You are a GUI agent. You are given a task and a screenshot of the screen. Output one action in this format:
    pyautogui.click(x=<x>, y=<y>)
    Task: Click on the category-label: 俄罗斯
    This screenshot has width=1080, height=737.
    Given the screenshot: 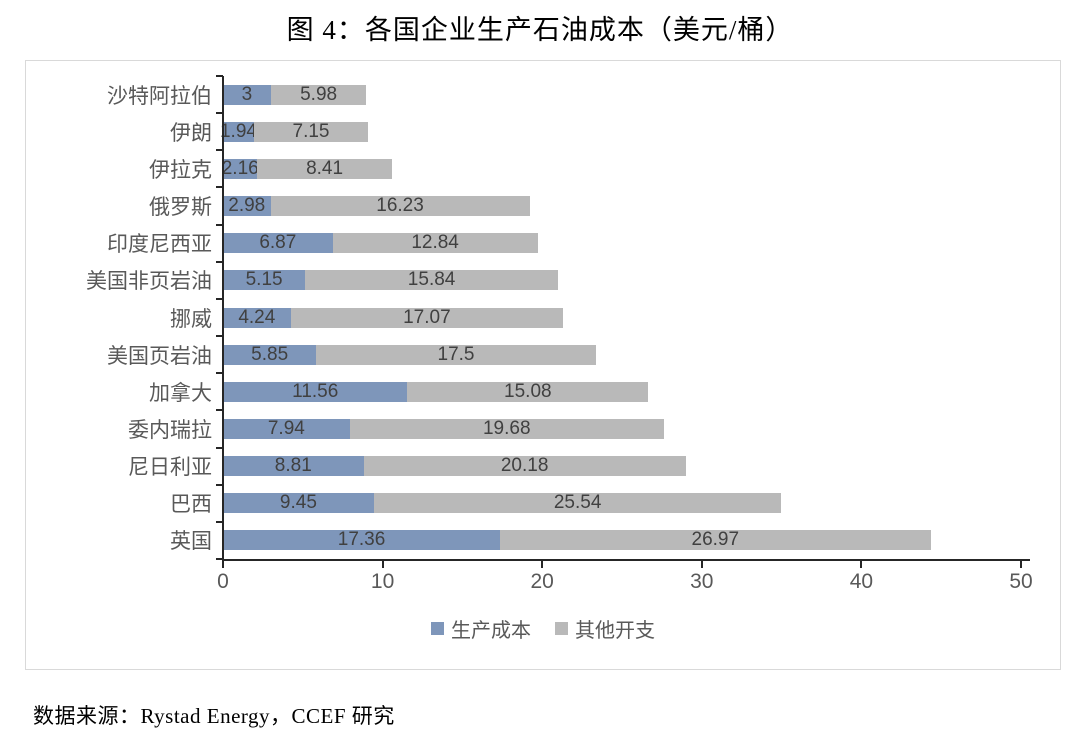 What is the action you would take?
    pyautogui.click(x=180, y=208)
    